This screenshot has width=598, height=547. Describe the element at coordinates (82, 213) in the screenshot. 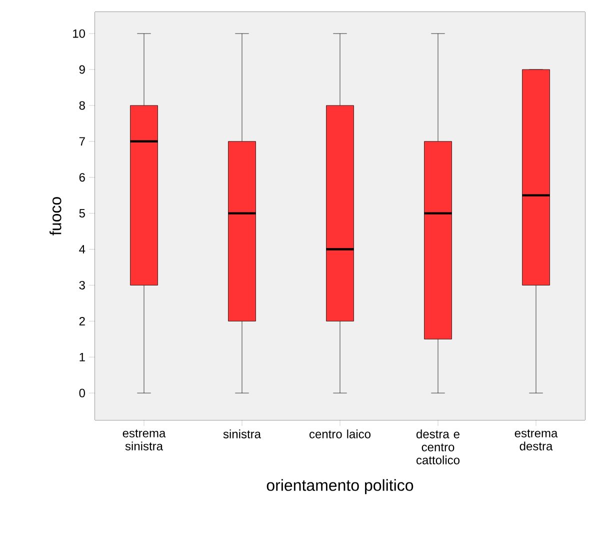

I see `y-tick-label: 5` at that location.